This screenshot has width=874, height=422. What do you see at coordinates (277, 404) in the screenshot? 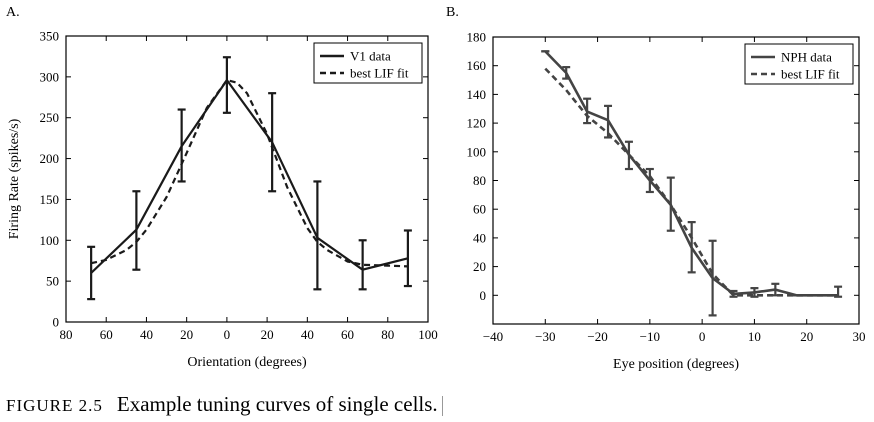
I see `caption-text: Example tuning curves of single cells.` at bounding box center [277, 404].